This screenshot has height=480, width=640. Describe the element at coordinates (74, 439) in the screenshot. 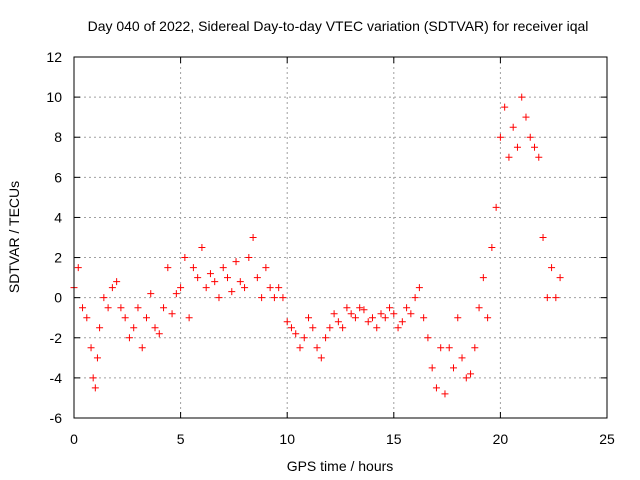

I see `x-tick-label: 0` at that location.